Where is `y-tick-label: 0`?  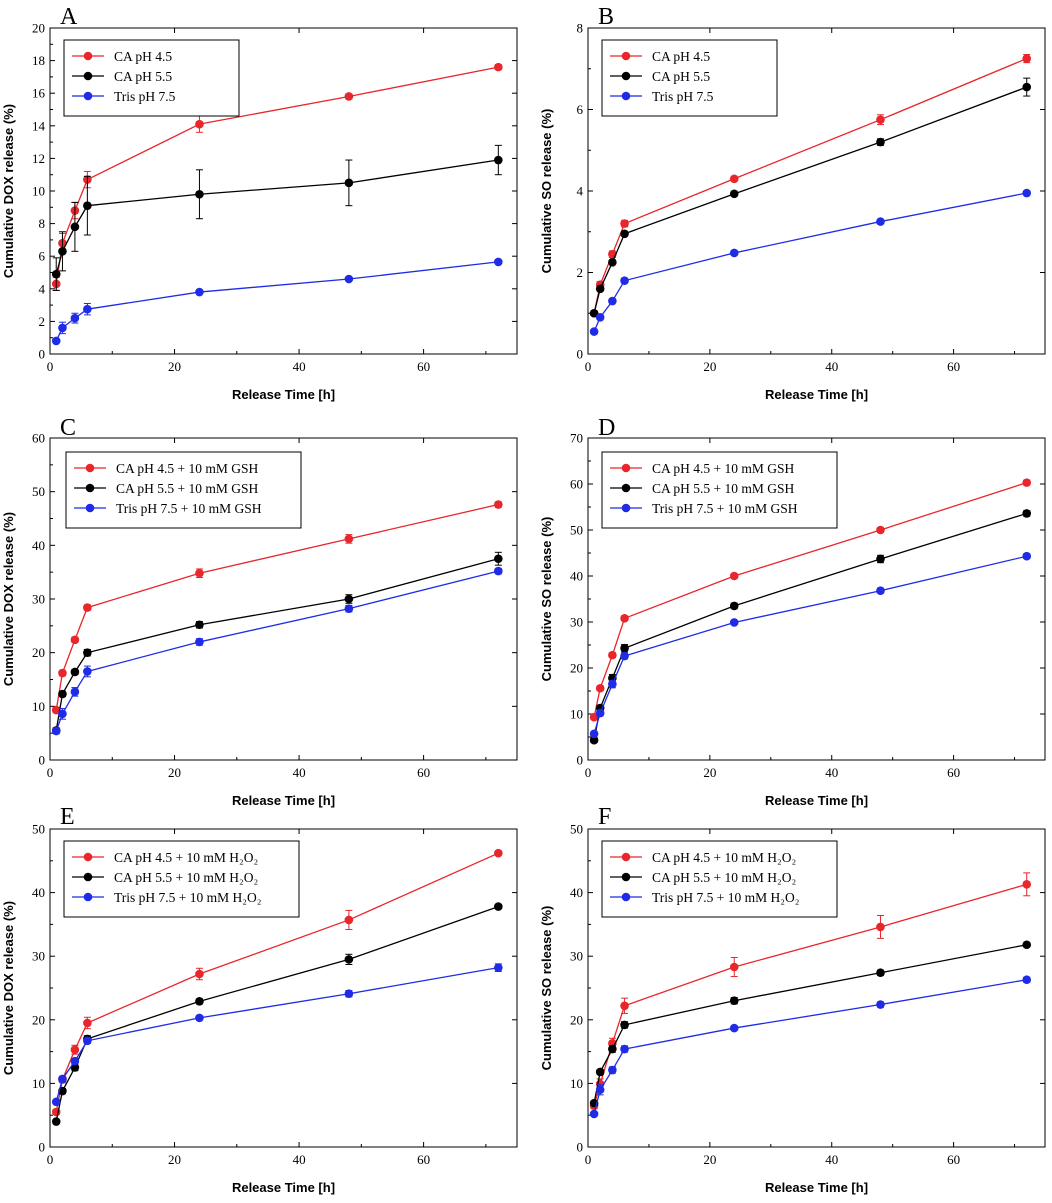
y-tick-label: 0 is located at coordinates (580, 354).